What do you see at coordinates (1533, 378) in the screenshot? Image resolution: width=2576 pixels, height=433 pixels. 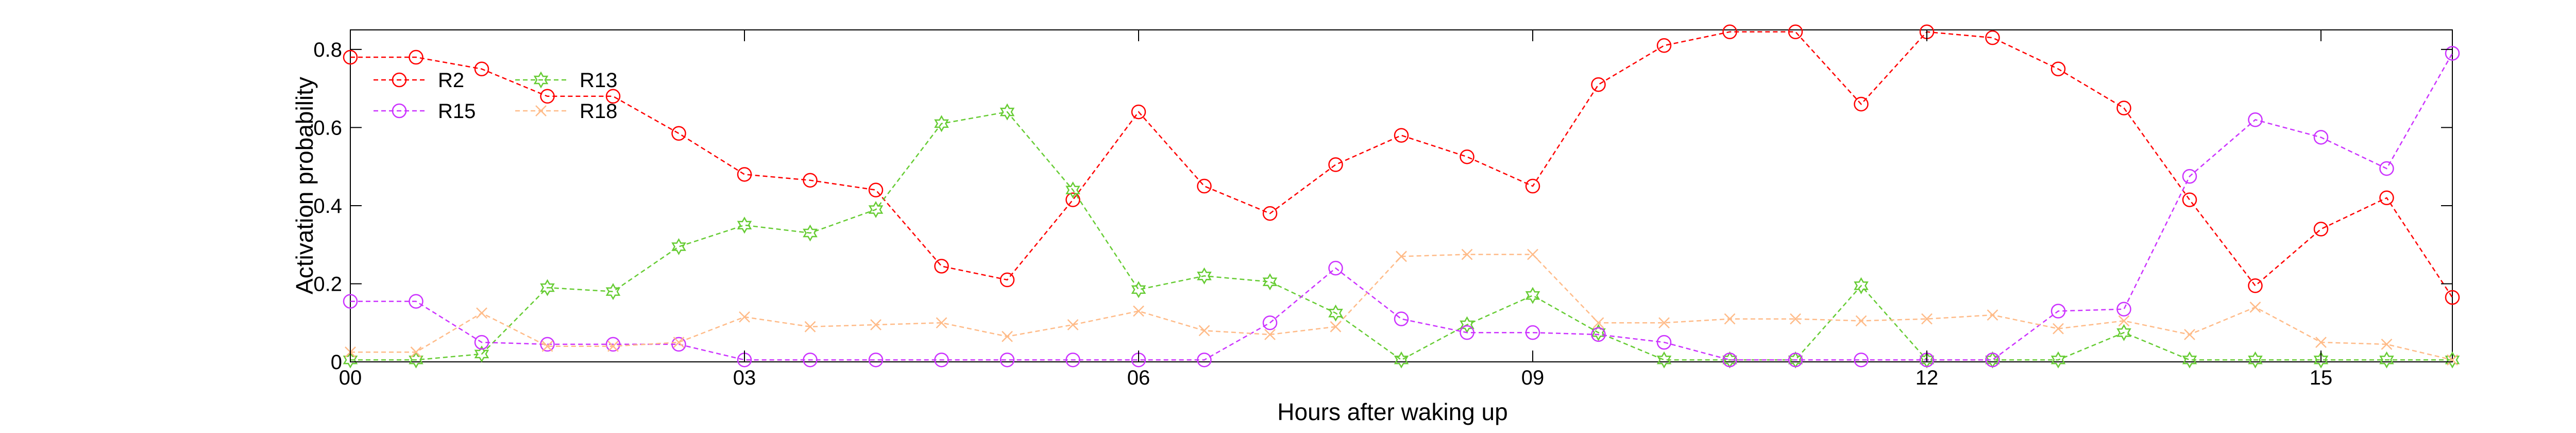 I see `x-tick-label: 09` at bounding box center [1533, 378].